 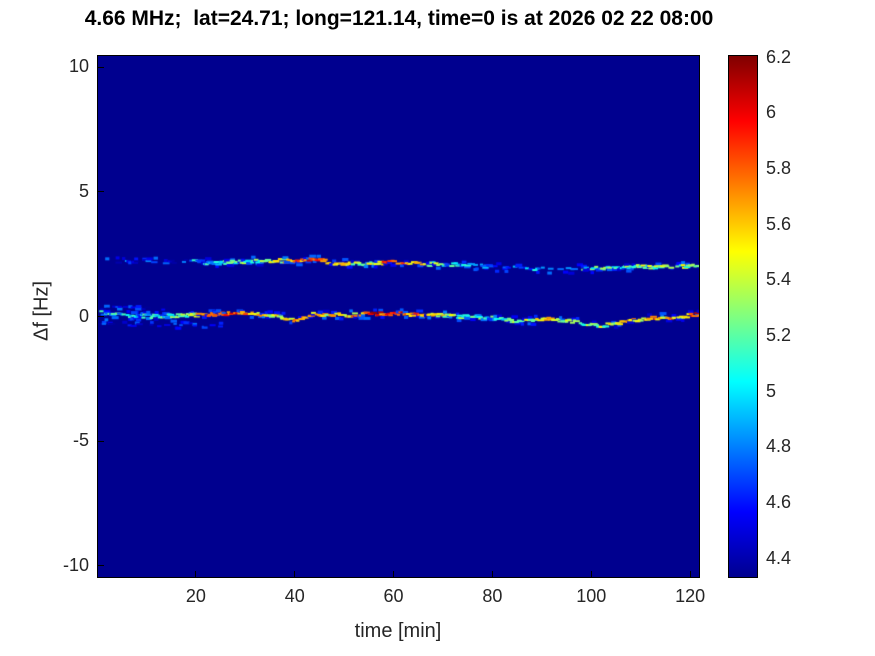 What do you see at coordinates (779, 446) in the screenshot?
I see `colorbar-tick-label: 4.8` at bounding box center [779, 446].